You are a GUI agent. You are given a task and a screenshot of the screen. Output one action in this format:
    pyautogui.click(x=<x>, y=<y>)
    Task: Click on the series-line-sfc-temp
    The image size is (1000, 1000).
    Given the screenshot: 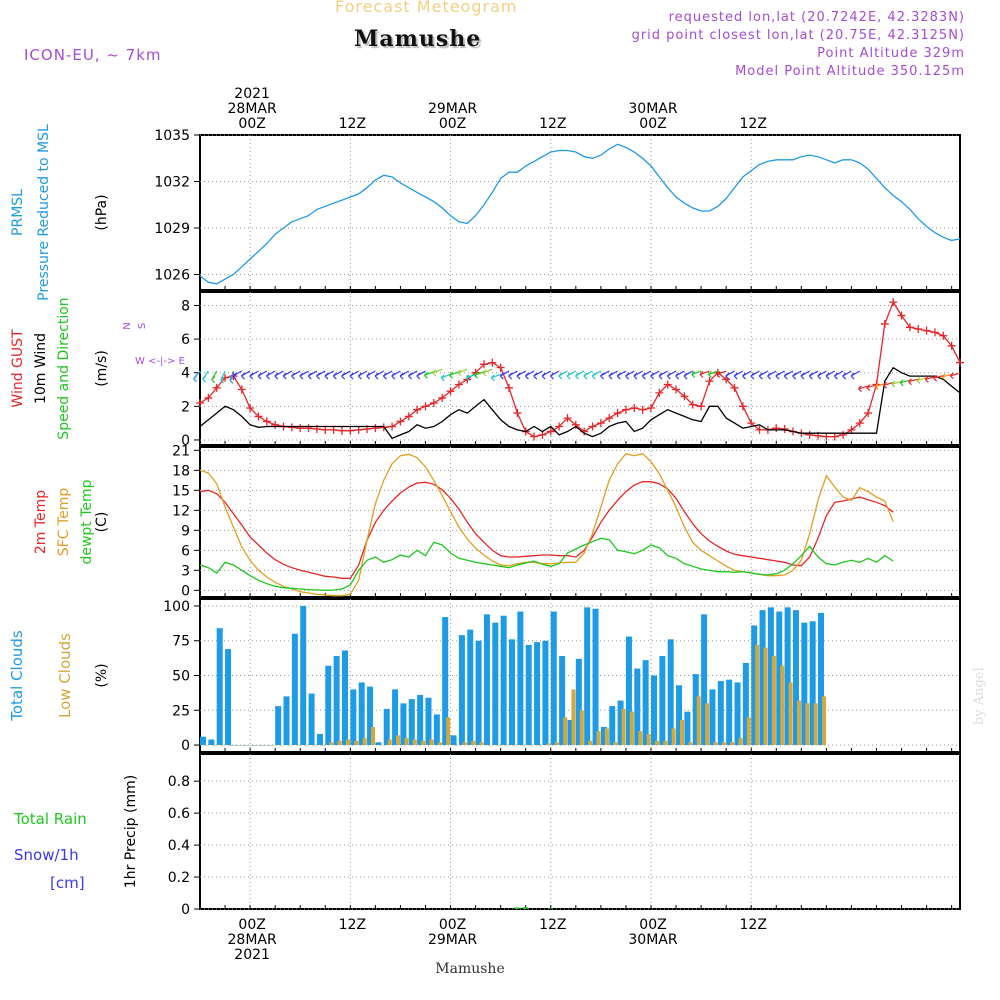 What is the action you would take?
    pyautogui.click(x=546, y=524)
    